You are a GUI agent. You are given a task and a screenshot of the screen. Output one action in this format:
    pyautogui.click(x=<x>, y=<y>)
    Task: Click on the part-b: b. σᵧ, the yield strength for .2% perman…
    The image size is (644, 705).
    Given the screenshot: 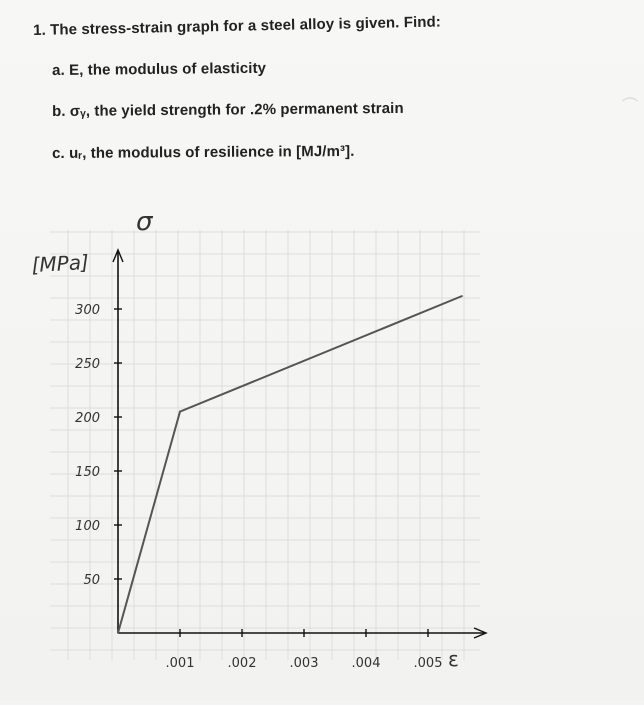 What is the action you would take?
    pyautogui.click(x=228, y=109)
    